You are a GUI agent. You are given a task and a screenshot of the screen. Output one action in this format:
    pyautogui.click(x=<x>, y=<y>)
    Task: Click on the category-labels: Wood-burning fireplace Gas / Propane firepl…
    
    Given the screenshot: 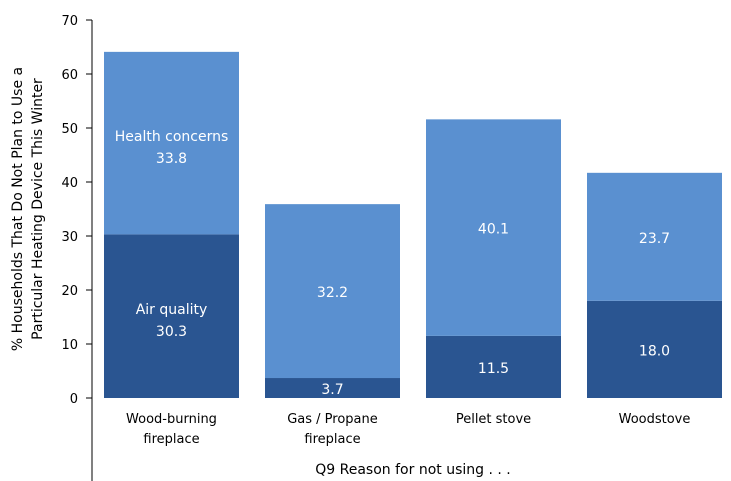 What is the action you would take?
    pyautogui.click(x=408, y=429)
    